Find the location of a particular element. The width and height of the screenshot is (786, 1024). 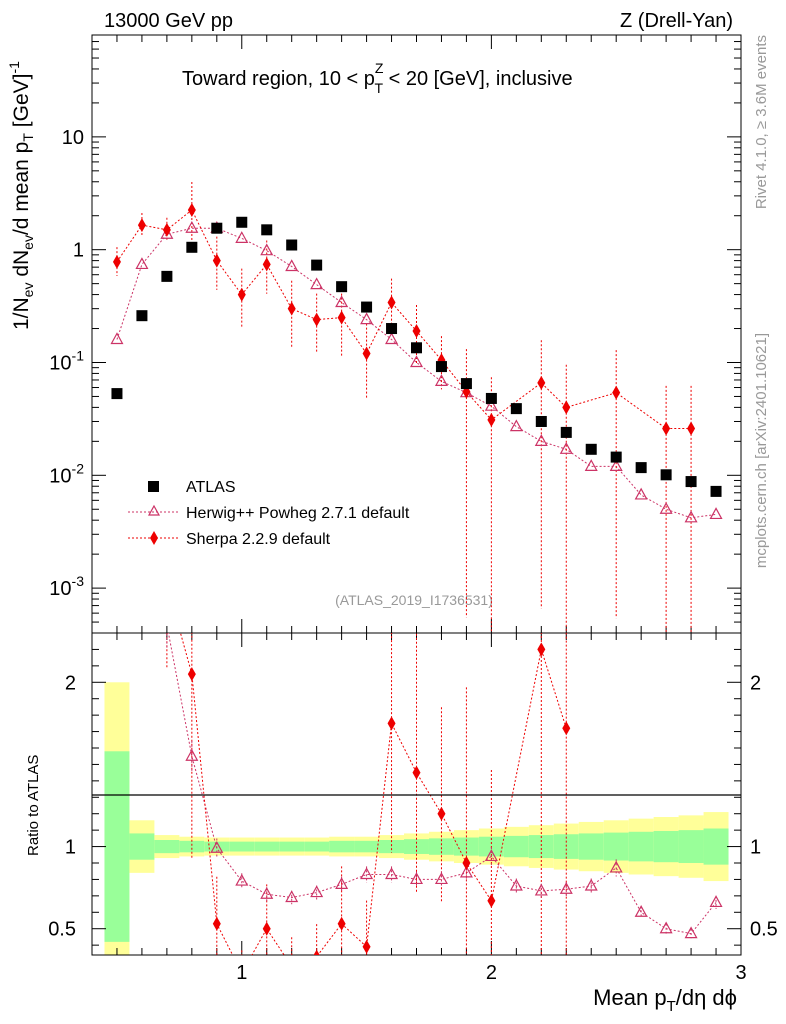

side-mcplots-label: mcplots.cern.ch [arXiv:2401.10621] is located at coordinates (761, 450).